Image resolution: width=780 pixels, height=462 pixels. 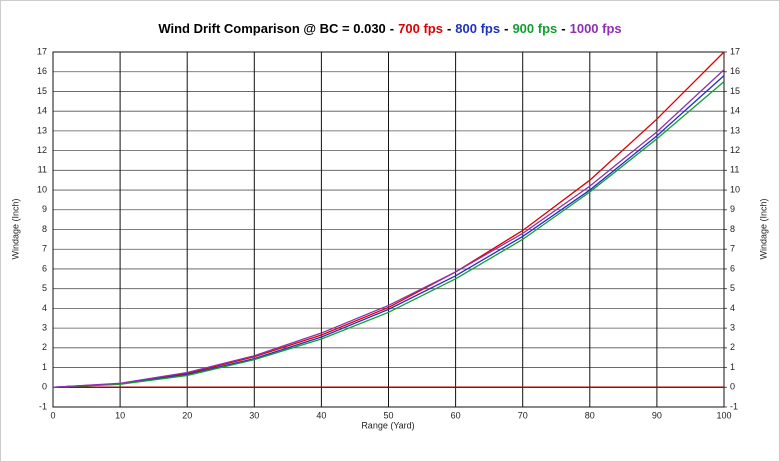 What do you see at coordinates (388, 415) in the screenshot?
I see `x-tick-label: 50` at bounding box center [388, 415].